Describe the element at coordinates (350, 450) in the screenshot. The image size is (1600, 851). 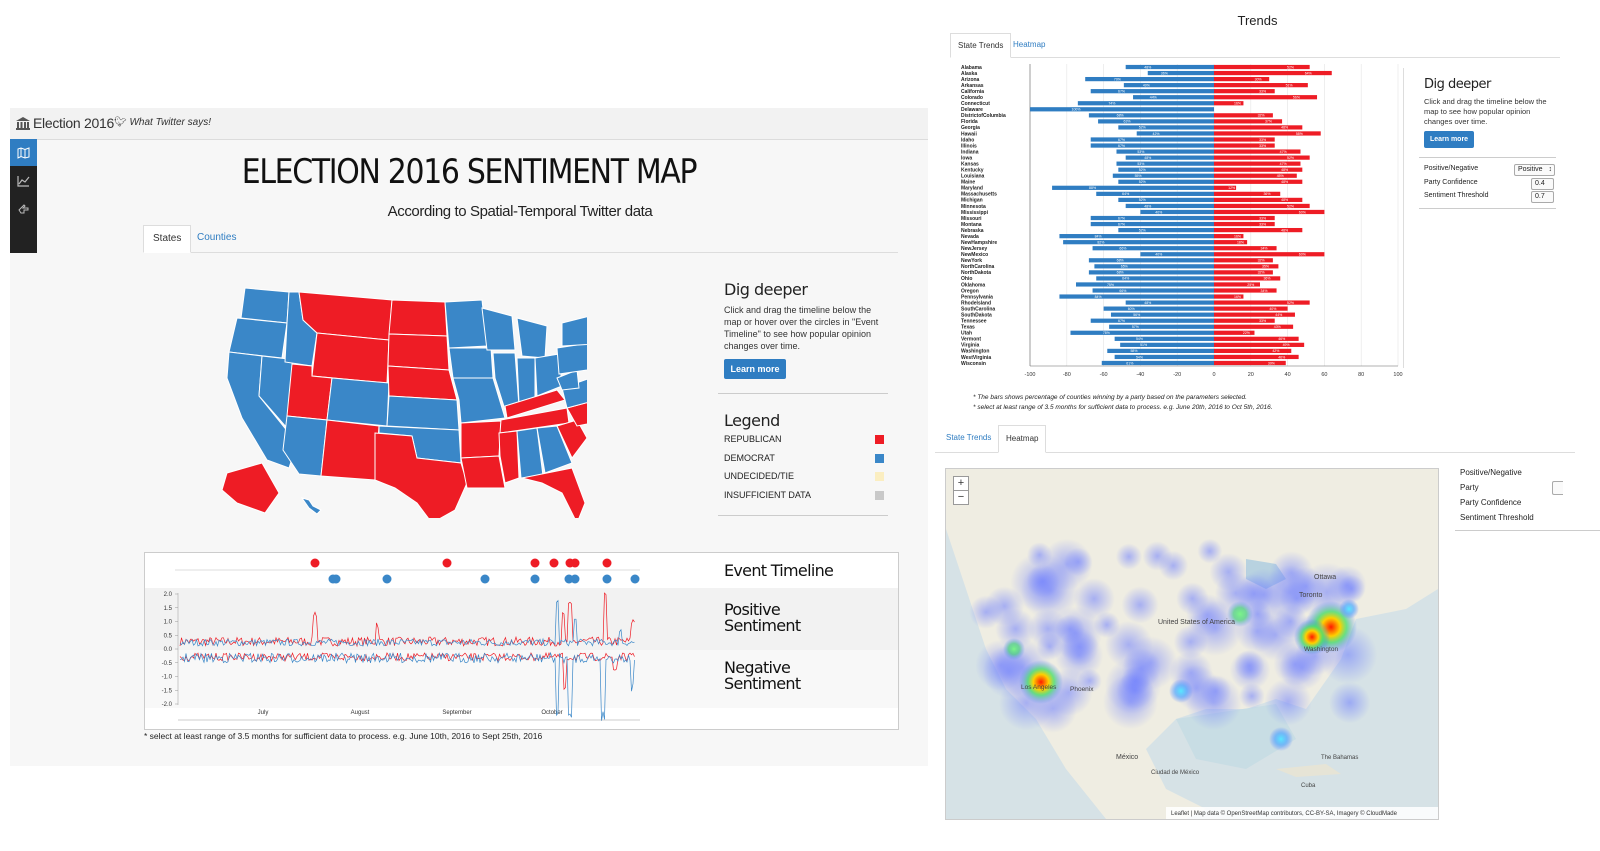
I see `state-new-mexico` at that location.